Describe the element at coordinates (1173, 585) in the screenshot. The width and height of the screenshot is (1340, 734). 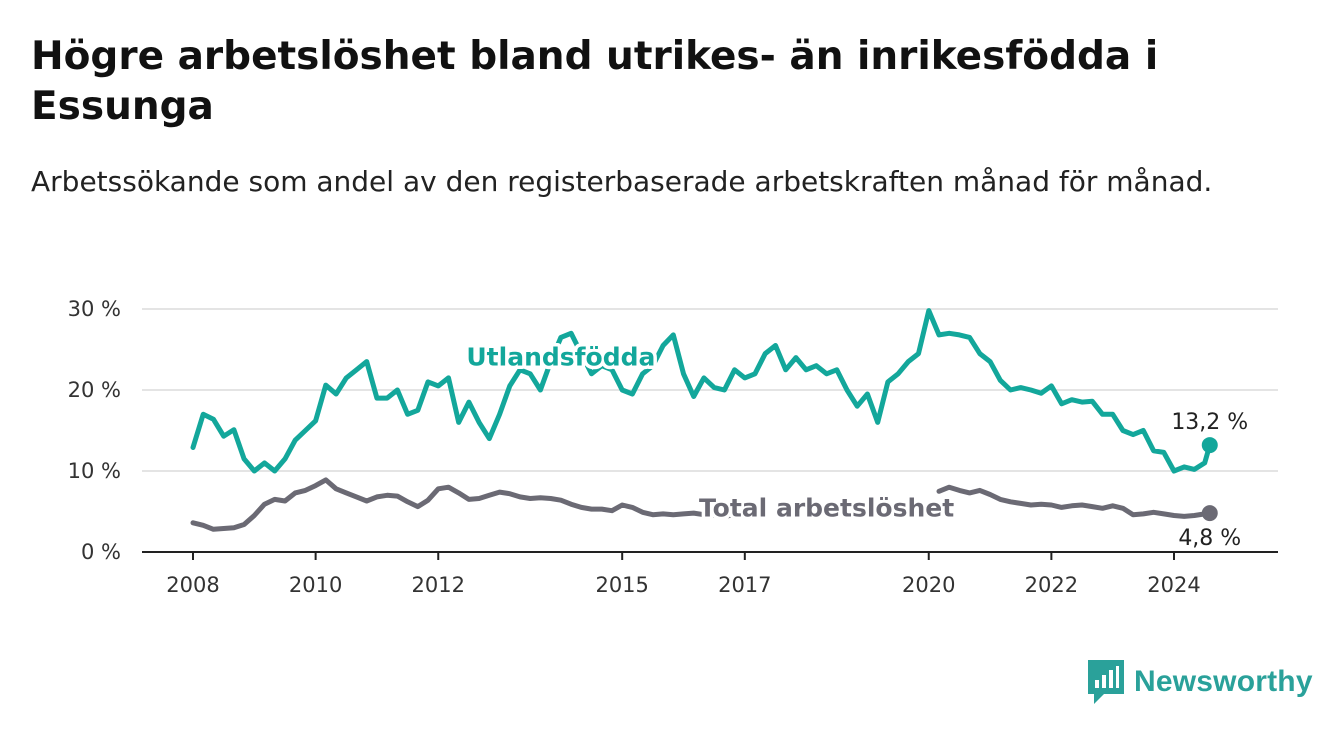
I see `x-tick-label: 2024` at that location.